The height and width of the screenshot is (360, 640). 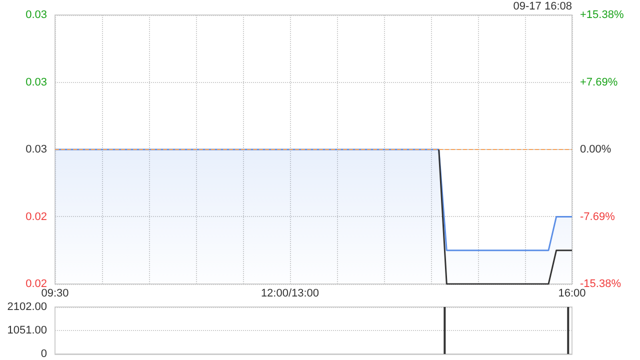 What do you see at coordinates (599, 82) in the screenshot?
I see `y2-tick-label: +7.69%` at bounding box center [599, 82].